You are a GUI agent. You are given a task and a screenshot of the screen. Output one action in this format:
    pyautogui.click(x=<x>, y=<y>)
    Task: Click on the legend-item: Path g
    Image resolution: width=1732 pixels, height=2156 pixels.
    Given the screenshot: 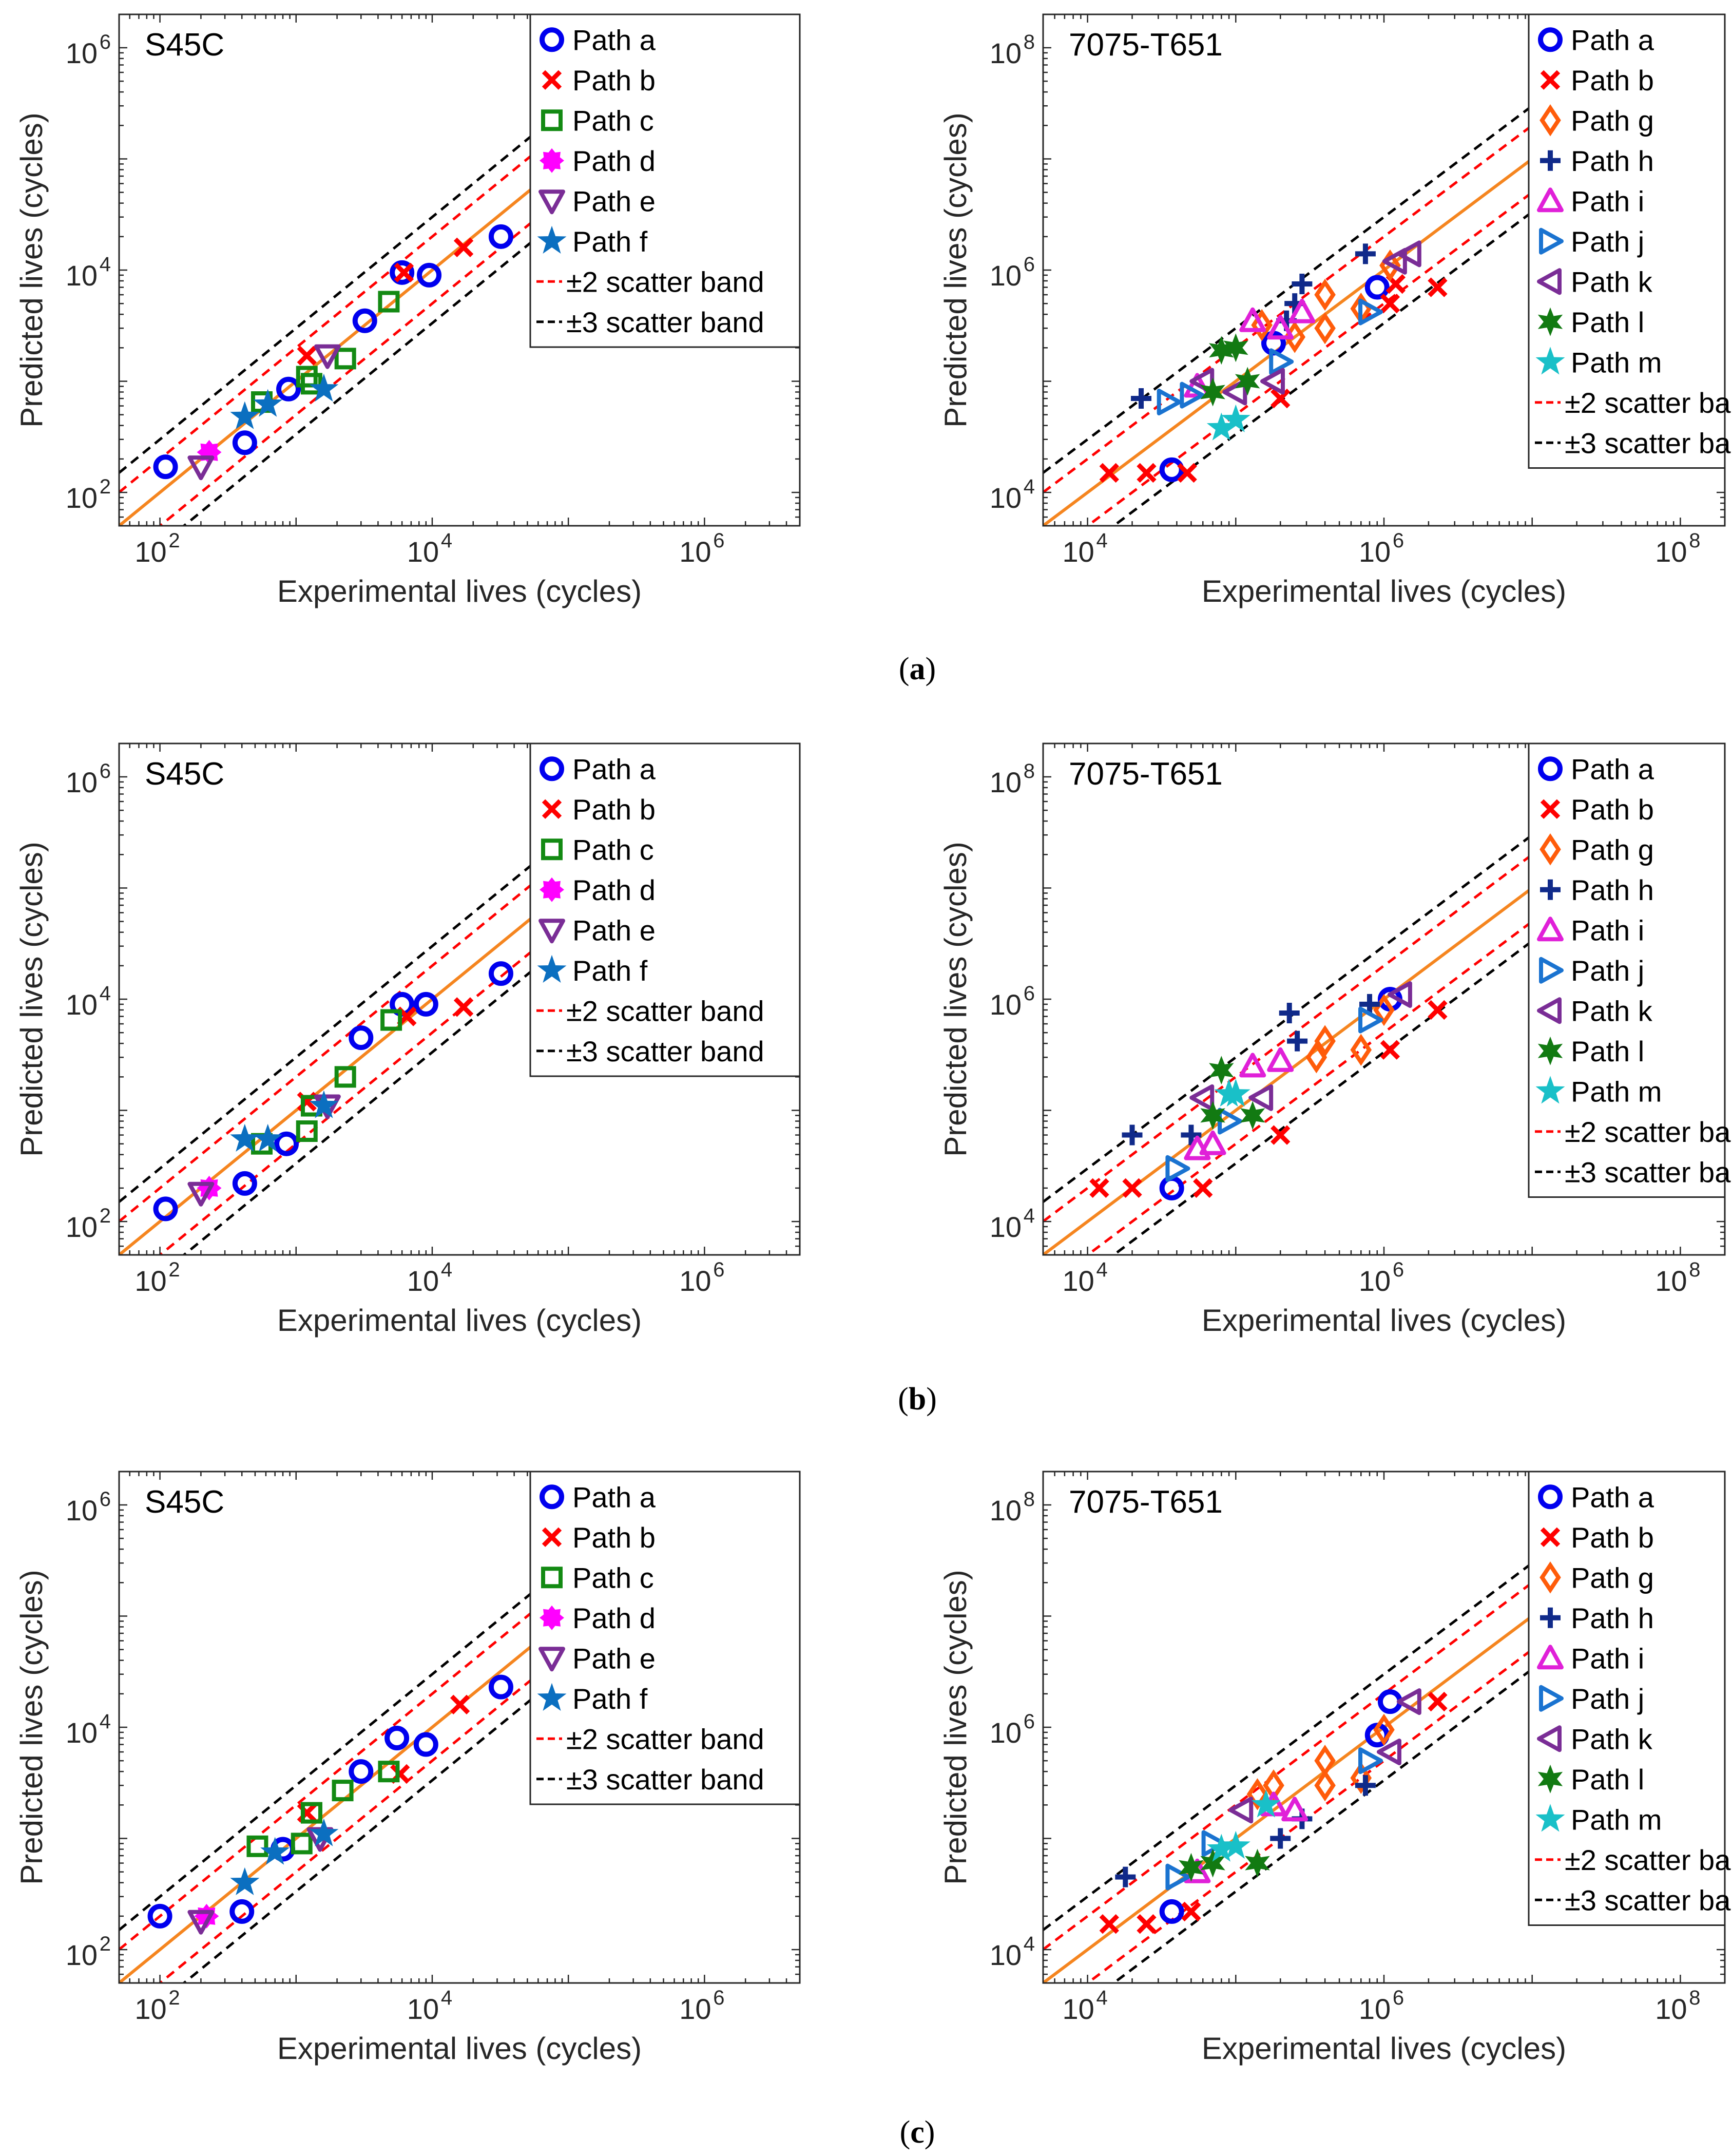 What is the action you would take?
    pyautogui.click(x=1596, y=1577)
    